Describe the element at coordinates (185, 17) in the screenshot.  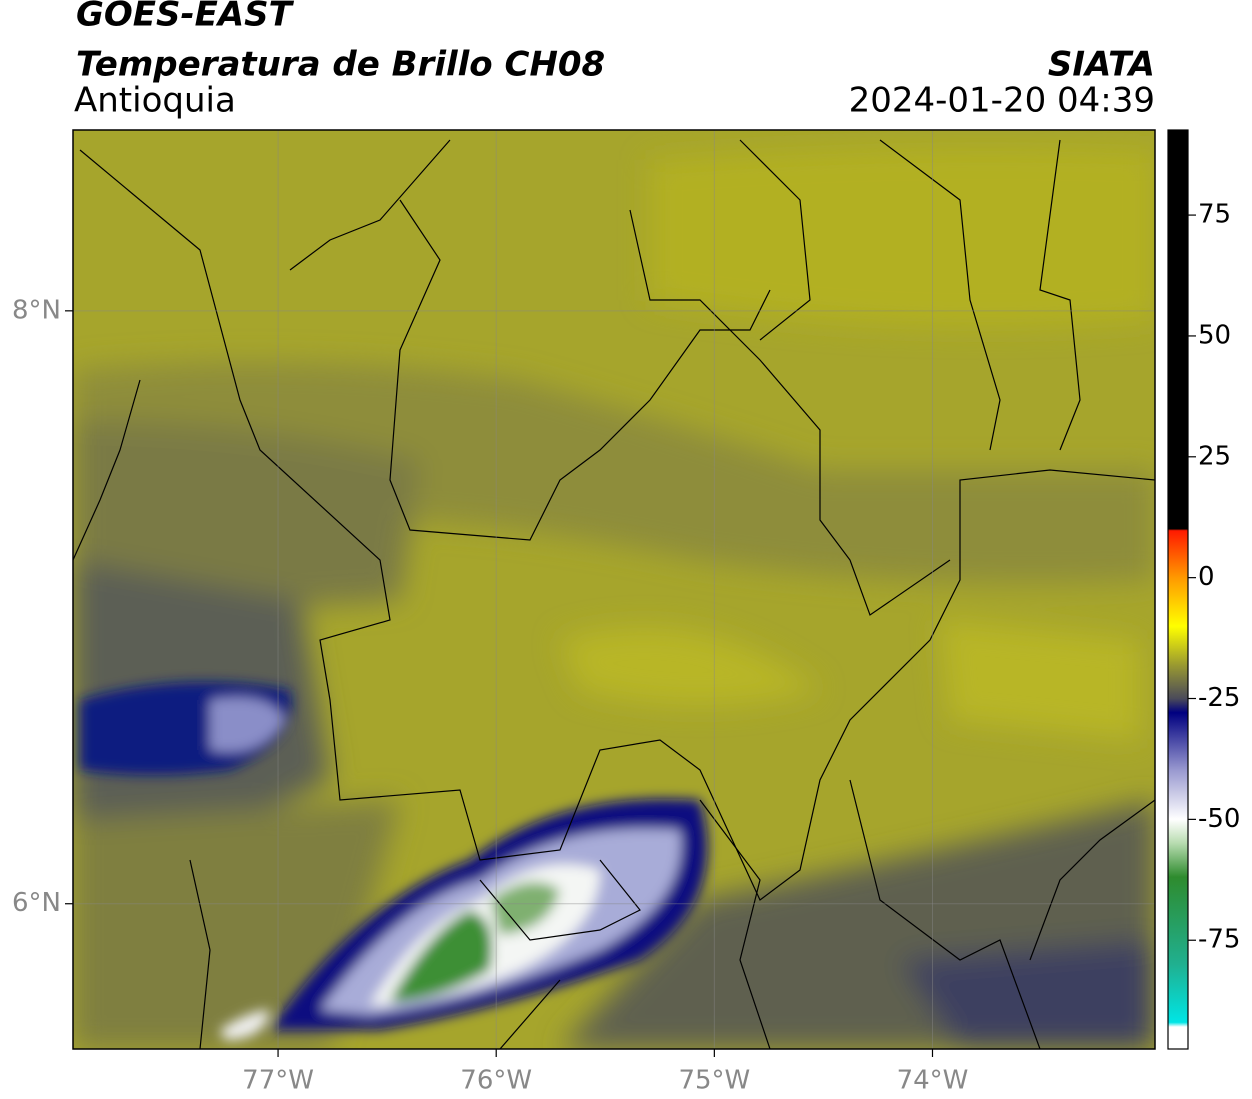
I see `satellite-title: GOES-EAST` at that location.